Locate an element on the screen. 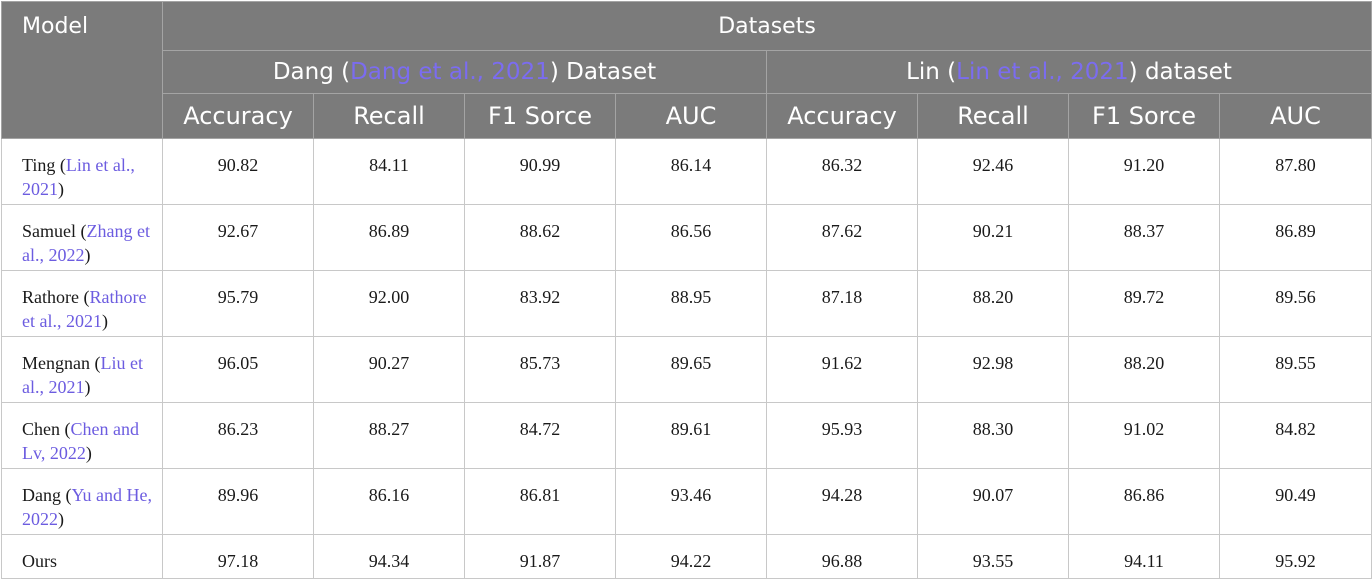  value-cell: 90.49 is located at coordinates (1295, 501).